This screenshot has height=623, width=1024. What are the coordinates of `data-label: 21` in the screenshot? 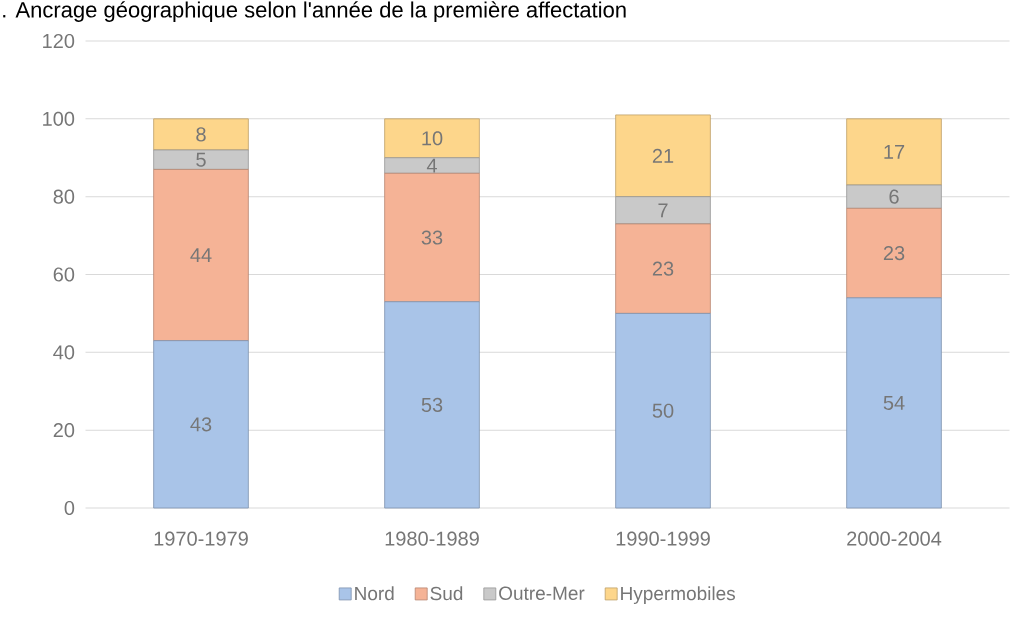 It's located at (663, 155).